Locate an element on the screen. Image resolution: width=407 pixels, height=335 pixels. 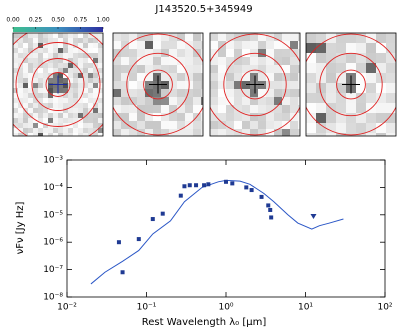
x-tick-label: 10⁻¹ is located at coordinates (147, 308).